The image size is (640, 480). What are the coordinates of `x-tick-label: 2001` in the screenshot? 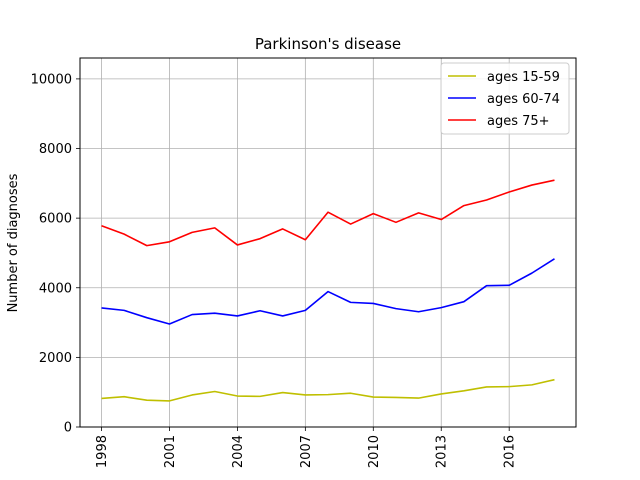 It's located at (170, 451).